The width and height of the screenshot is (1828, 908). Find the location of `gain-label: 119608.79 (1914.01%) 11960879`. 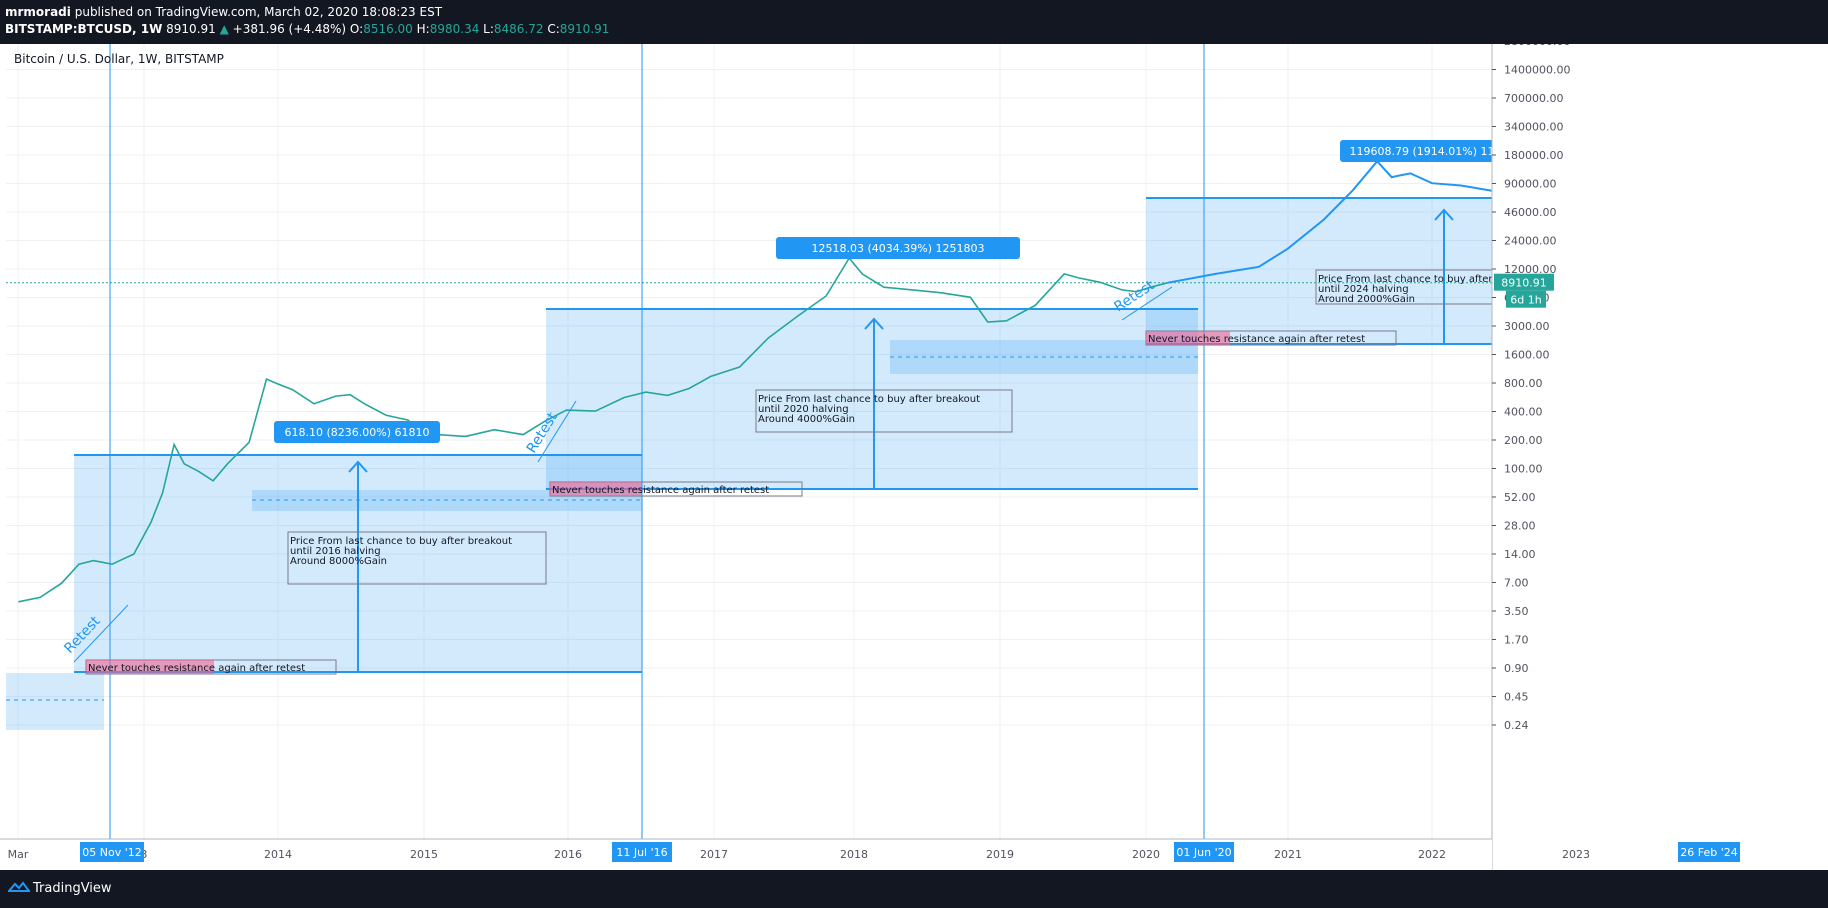

gain-label: 119608.79 (1914.01%) 11960879 is located at coordinates (1443, 151).